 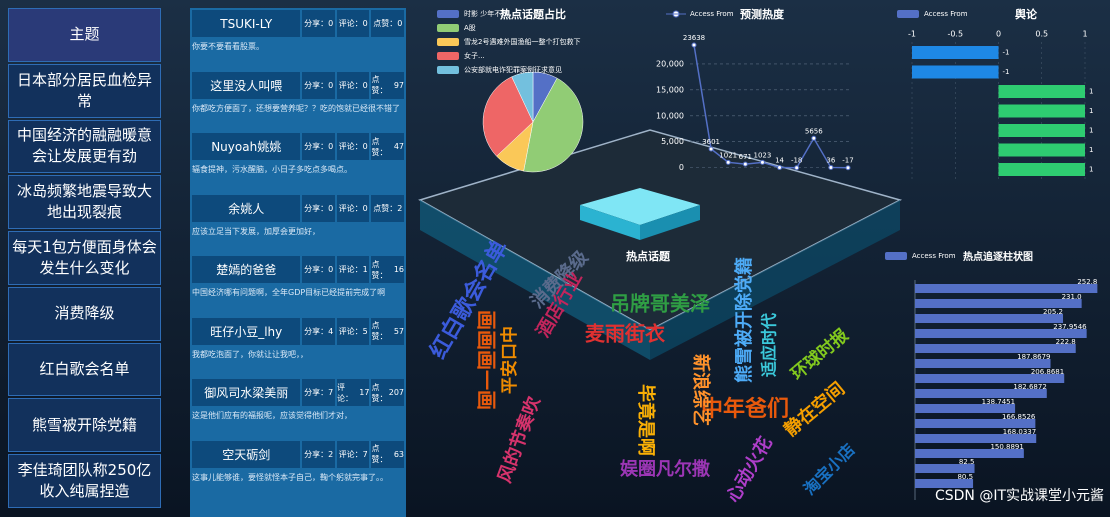 What do you see at coordinates (830, 160) in the screenshot?
I see `data-label: 36` at bounding box center [830, 160].